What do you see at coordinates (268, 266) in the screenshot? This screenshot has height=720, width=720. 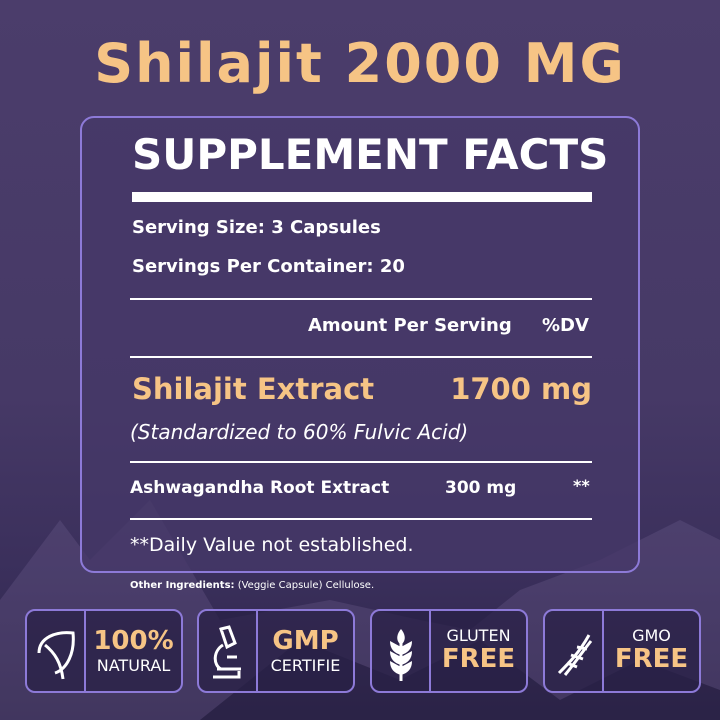 I see `servings-per-container: Servings Per Container: 20` at bounding box center [268, 266].